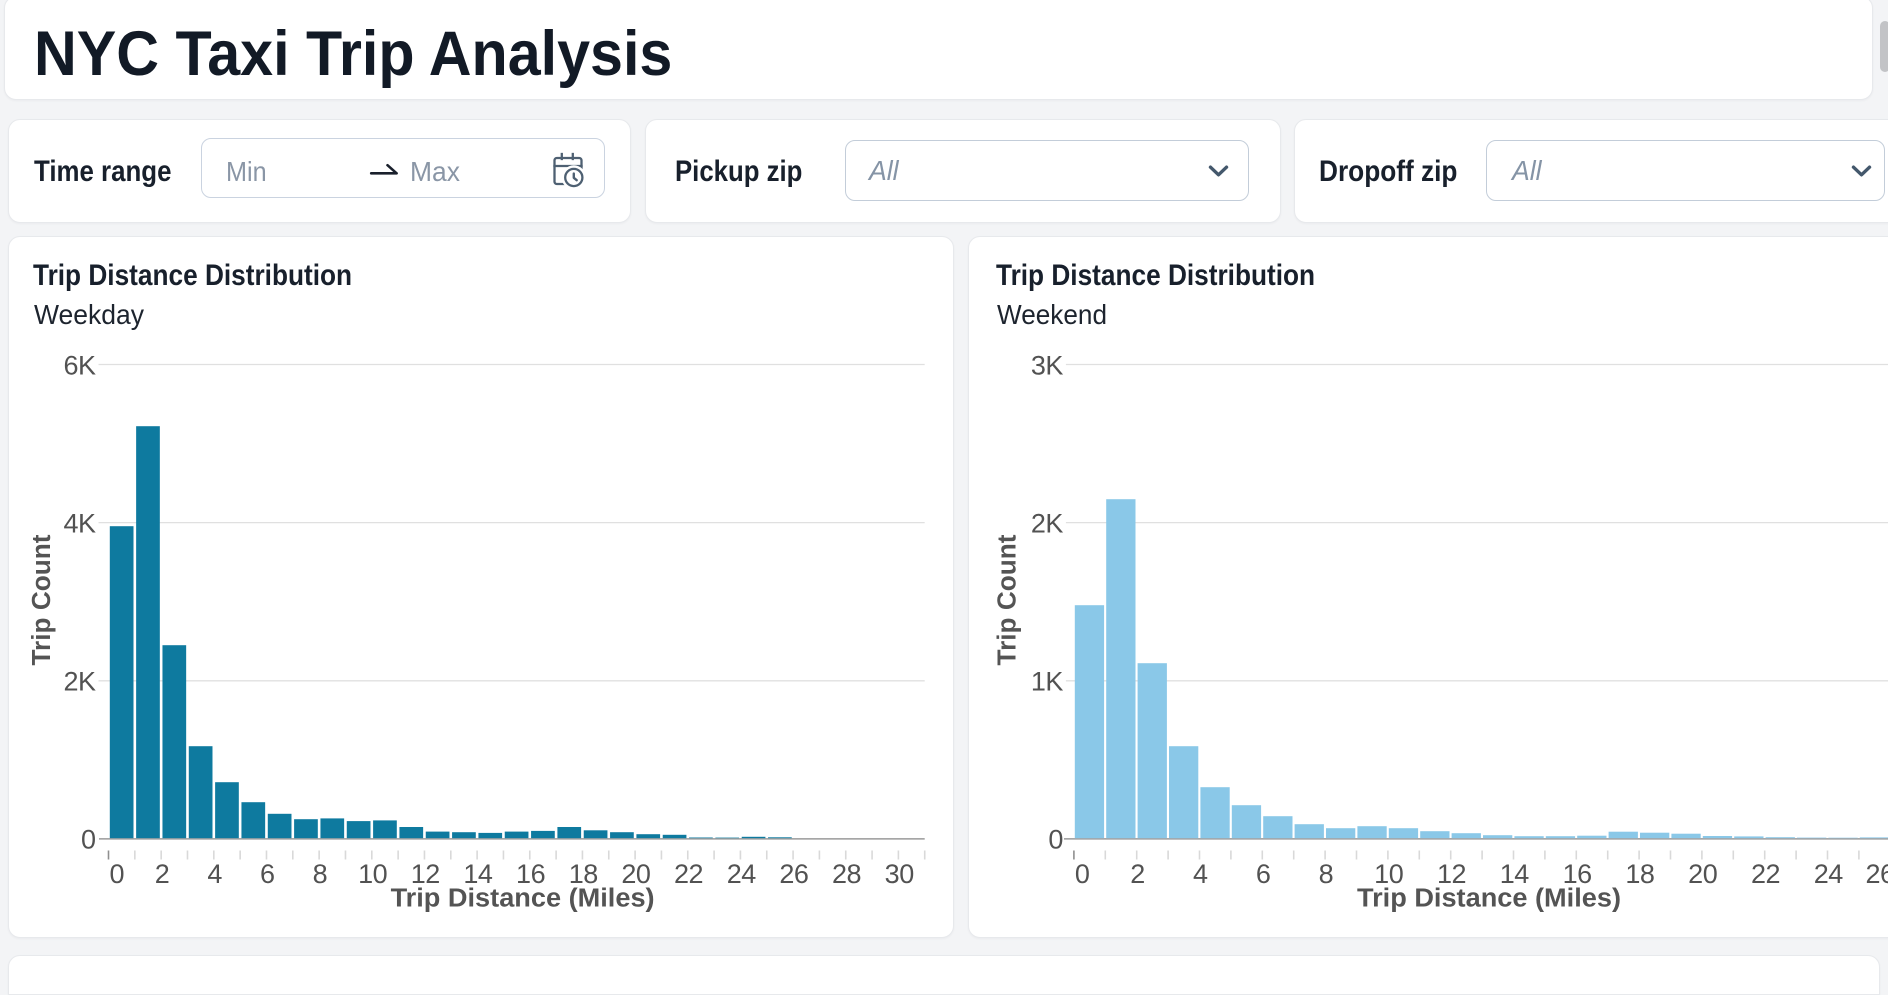  I want to click on svg-text: 30, so click(899, 874).